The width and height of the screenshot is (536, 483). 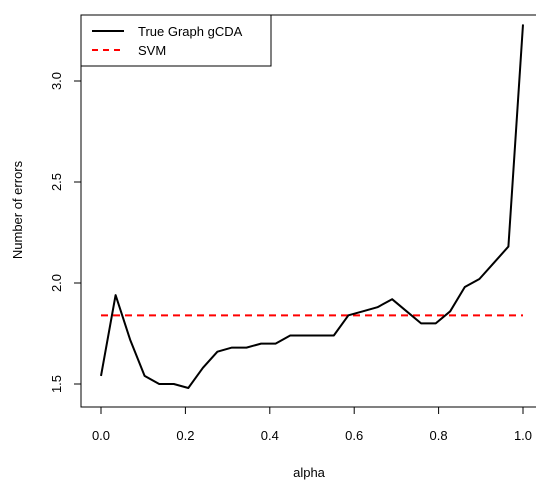 What do you see at coordinates (56, 283) in the screenshot?
I see `y-tick-label: 2.0` at bounding box center [56, 283].